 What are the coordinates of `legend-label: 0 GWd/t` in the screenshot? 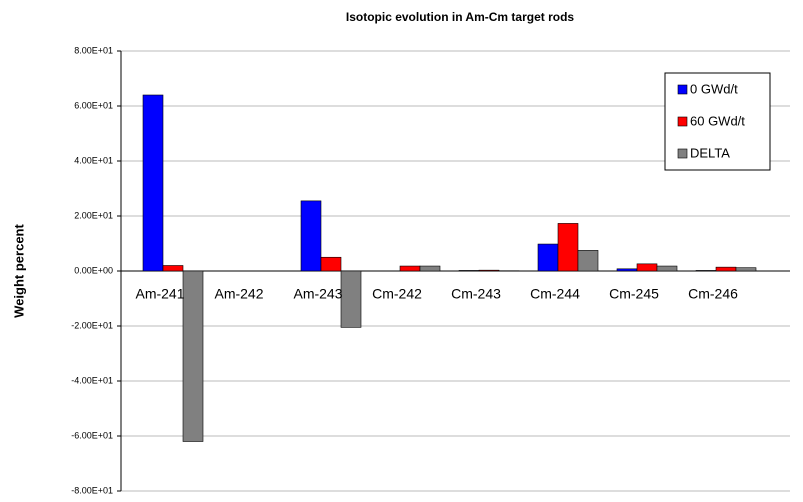 It's located at (714, 88).